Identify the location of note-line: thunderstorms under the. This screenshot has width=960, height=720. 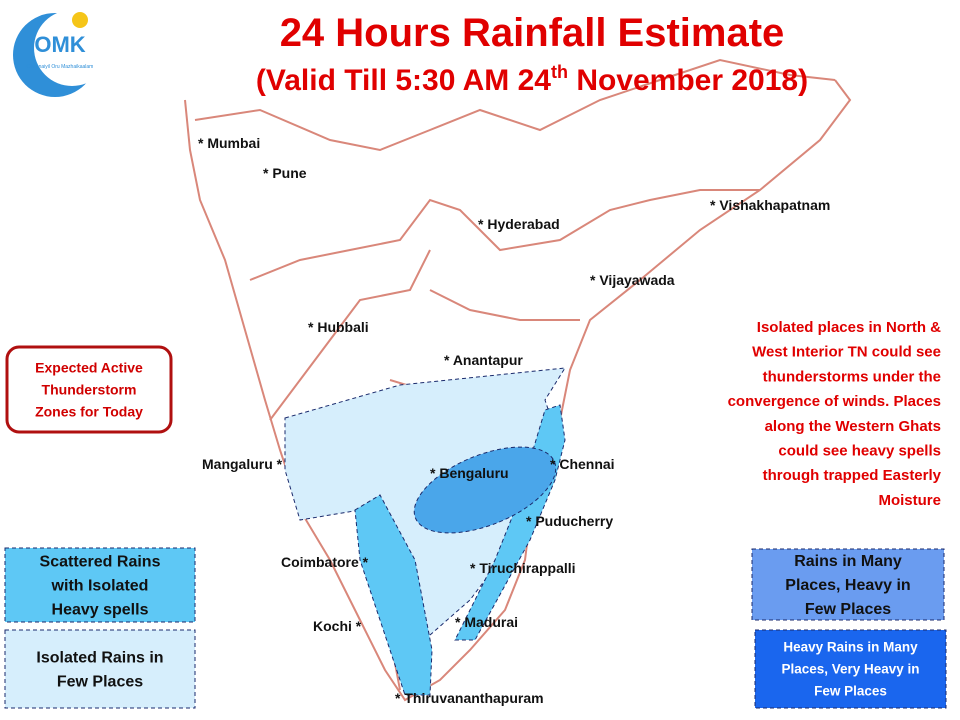
(852, 376).